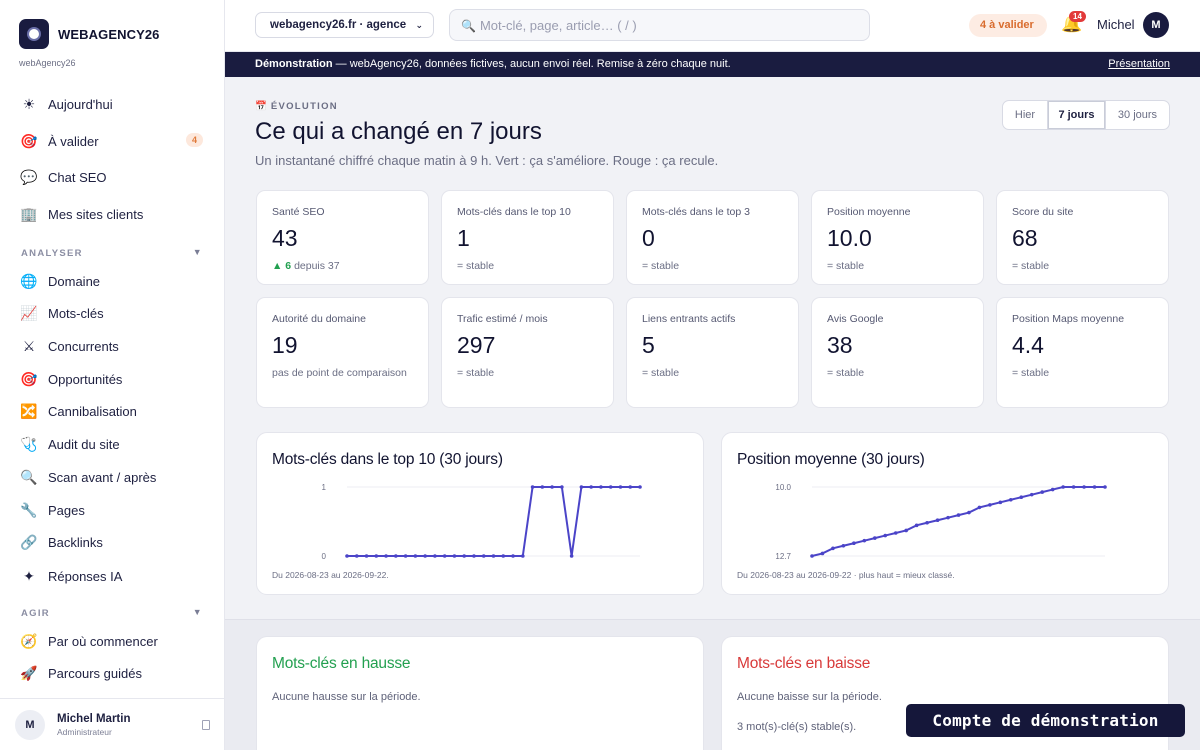 This screenshot has height=750, width=1200. I want to click on chart-title: Mots-clés dans le top 10 (30 jours), so click(387, 459).